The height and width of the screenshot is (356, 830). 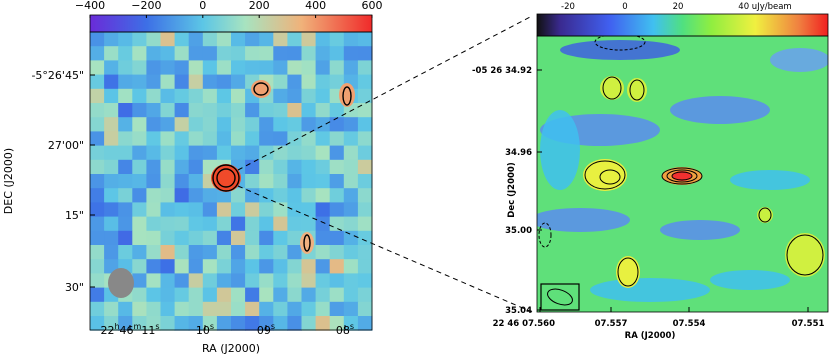 I want to click on colorbar-tick-label: −200, so click(x=146, y=6).